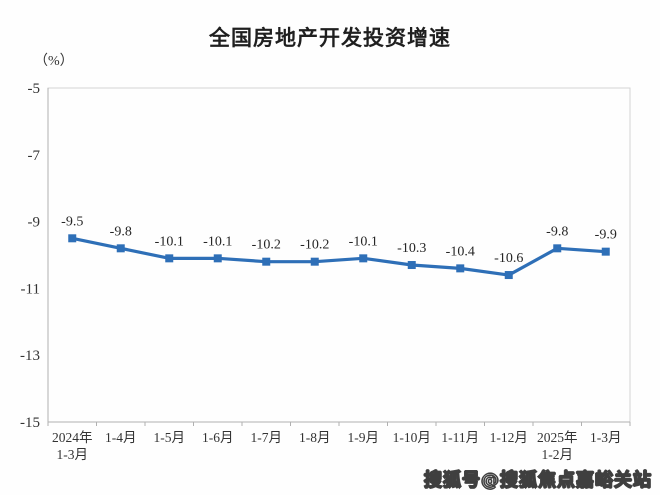 The image size is (660, 495). What do you see at coordinates (315, 437) in the screenshot?
I see `x-tick-label: 1-8月` at bounding box center [315, 437].